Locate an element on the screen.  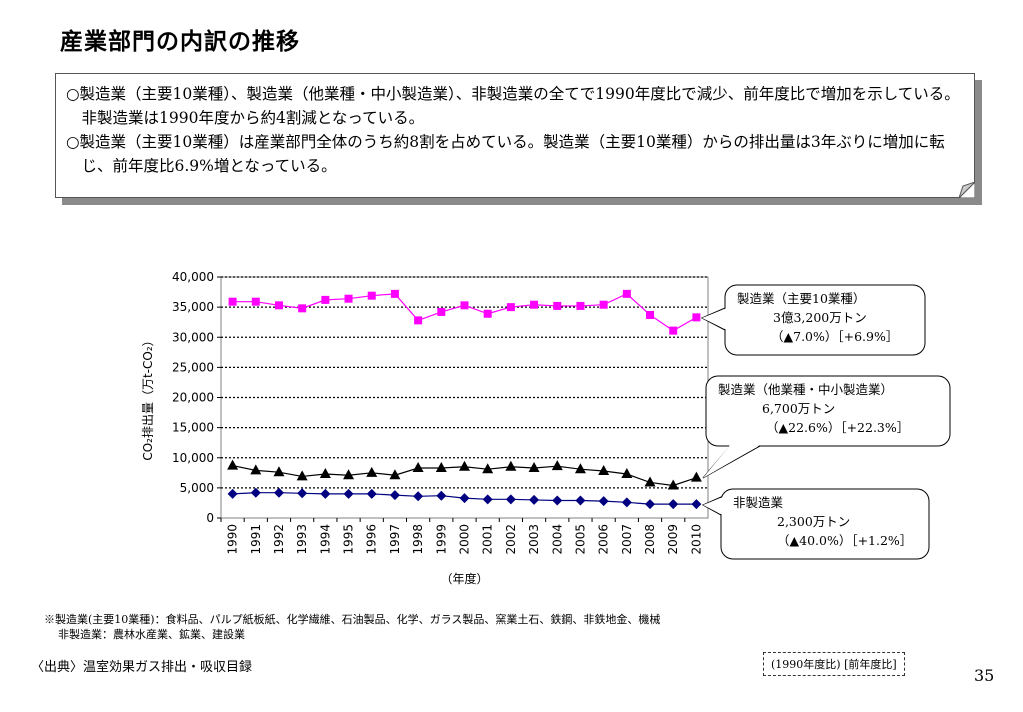
x-tick-label: 1993 is located at coordinates (302, 539).